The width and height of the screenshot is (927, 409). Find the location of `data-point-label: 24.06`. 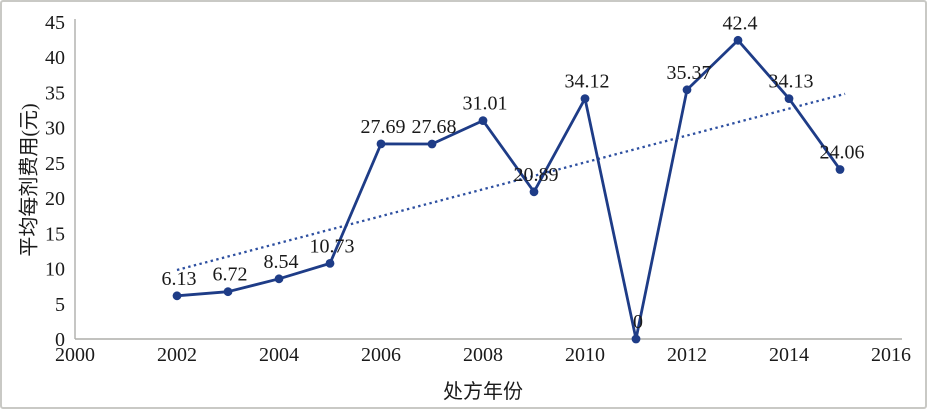

data-point-label: 24.06 is located at coordinates (842, 153).